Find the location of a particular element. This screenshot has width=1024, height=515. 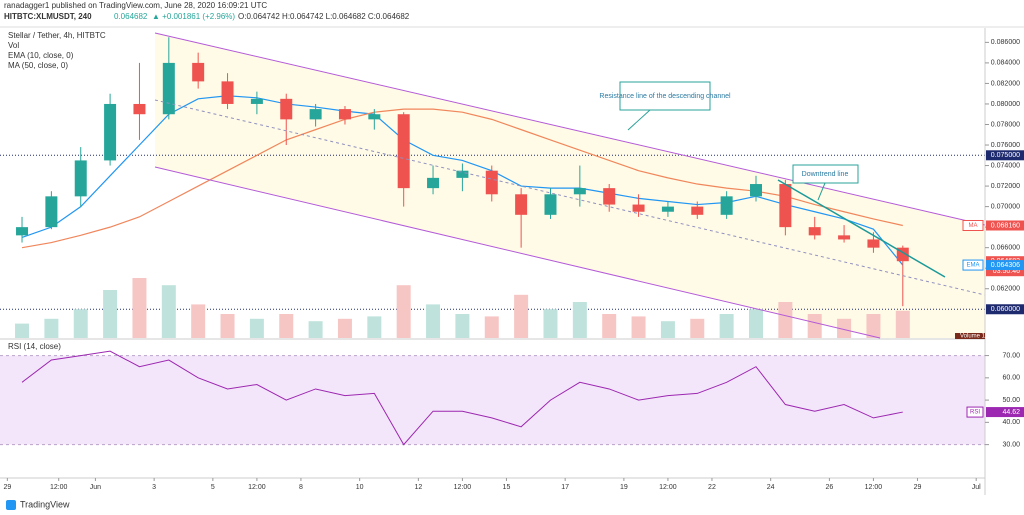

rsi-value: 44.62 is located at coordinates (1011, 412).